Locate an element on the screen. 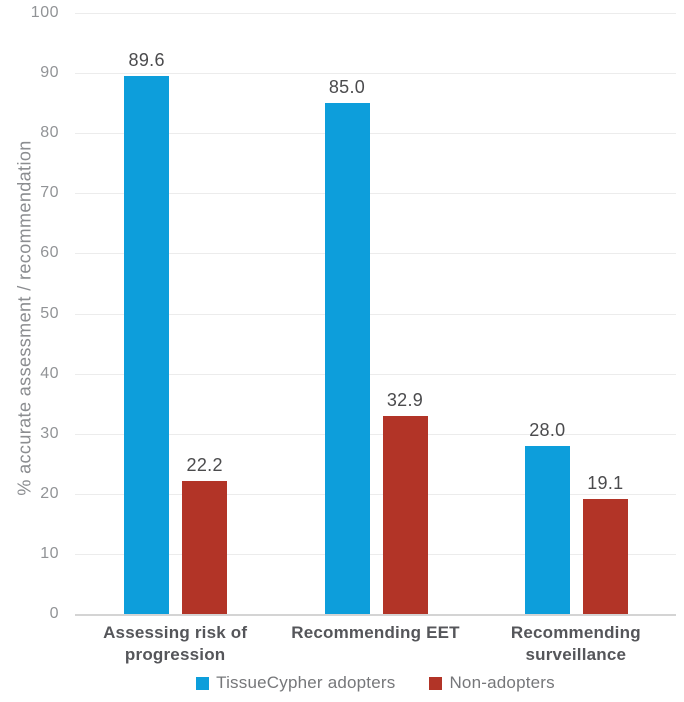 The height and width of the screenshot is (702, 684). legend: TissueCypher adopters Non-adopters is located at coordinates (375, 683).